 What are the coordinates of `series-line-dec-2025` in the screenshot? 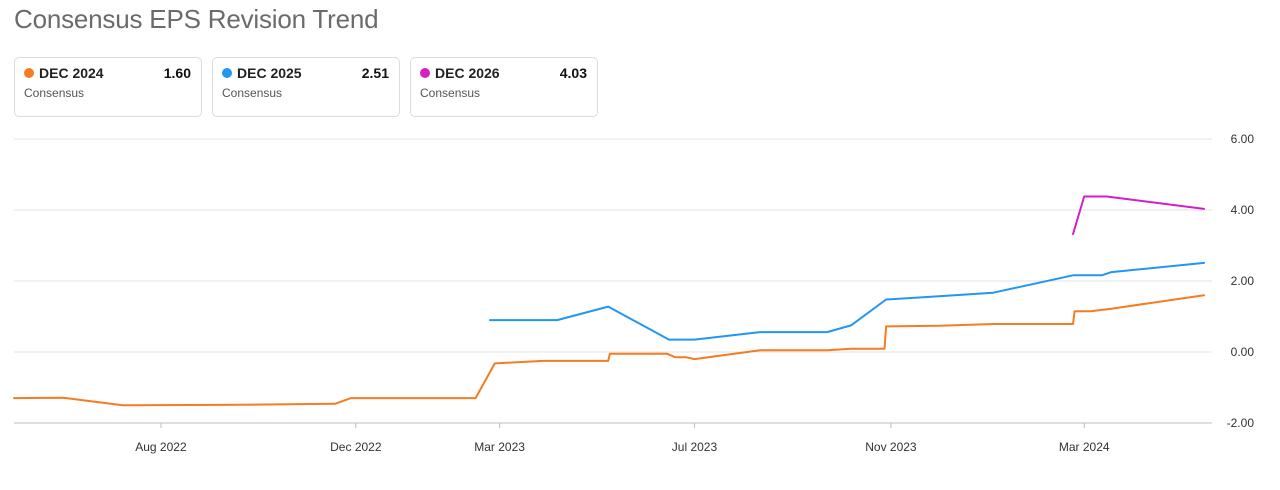 It's located at (847, 301).